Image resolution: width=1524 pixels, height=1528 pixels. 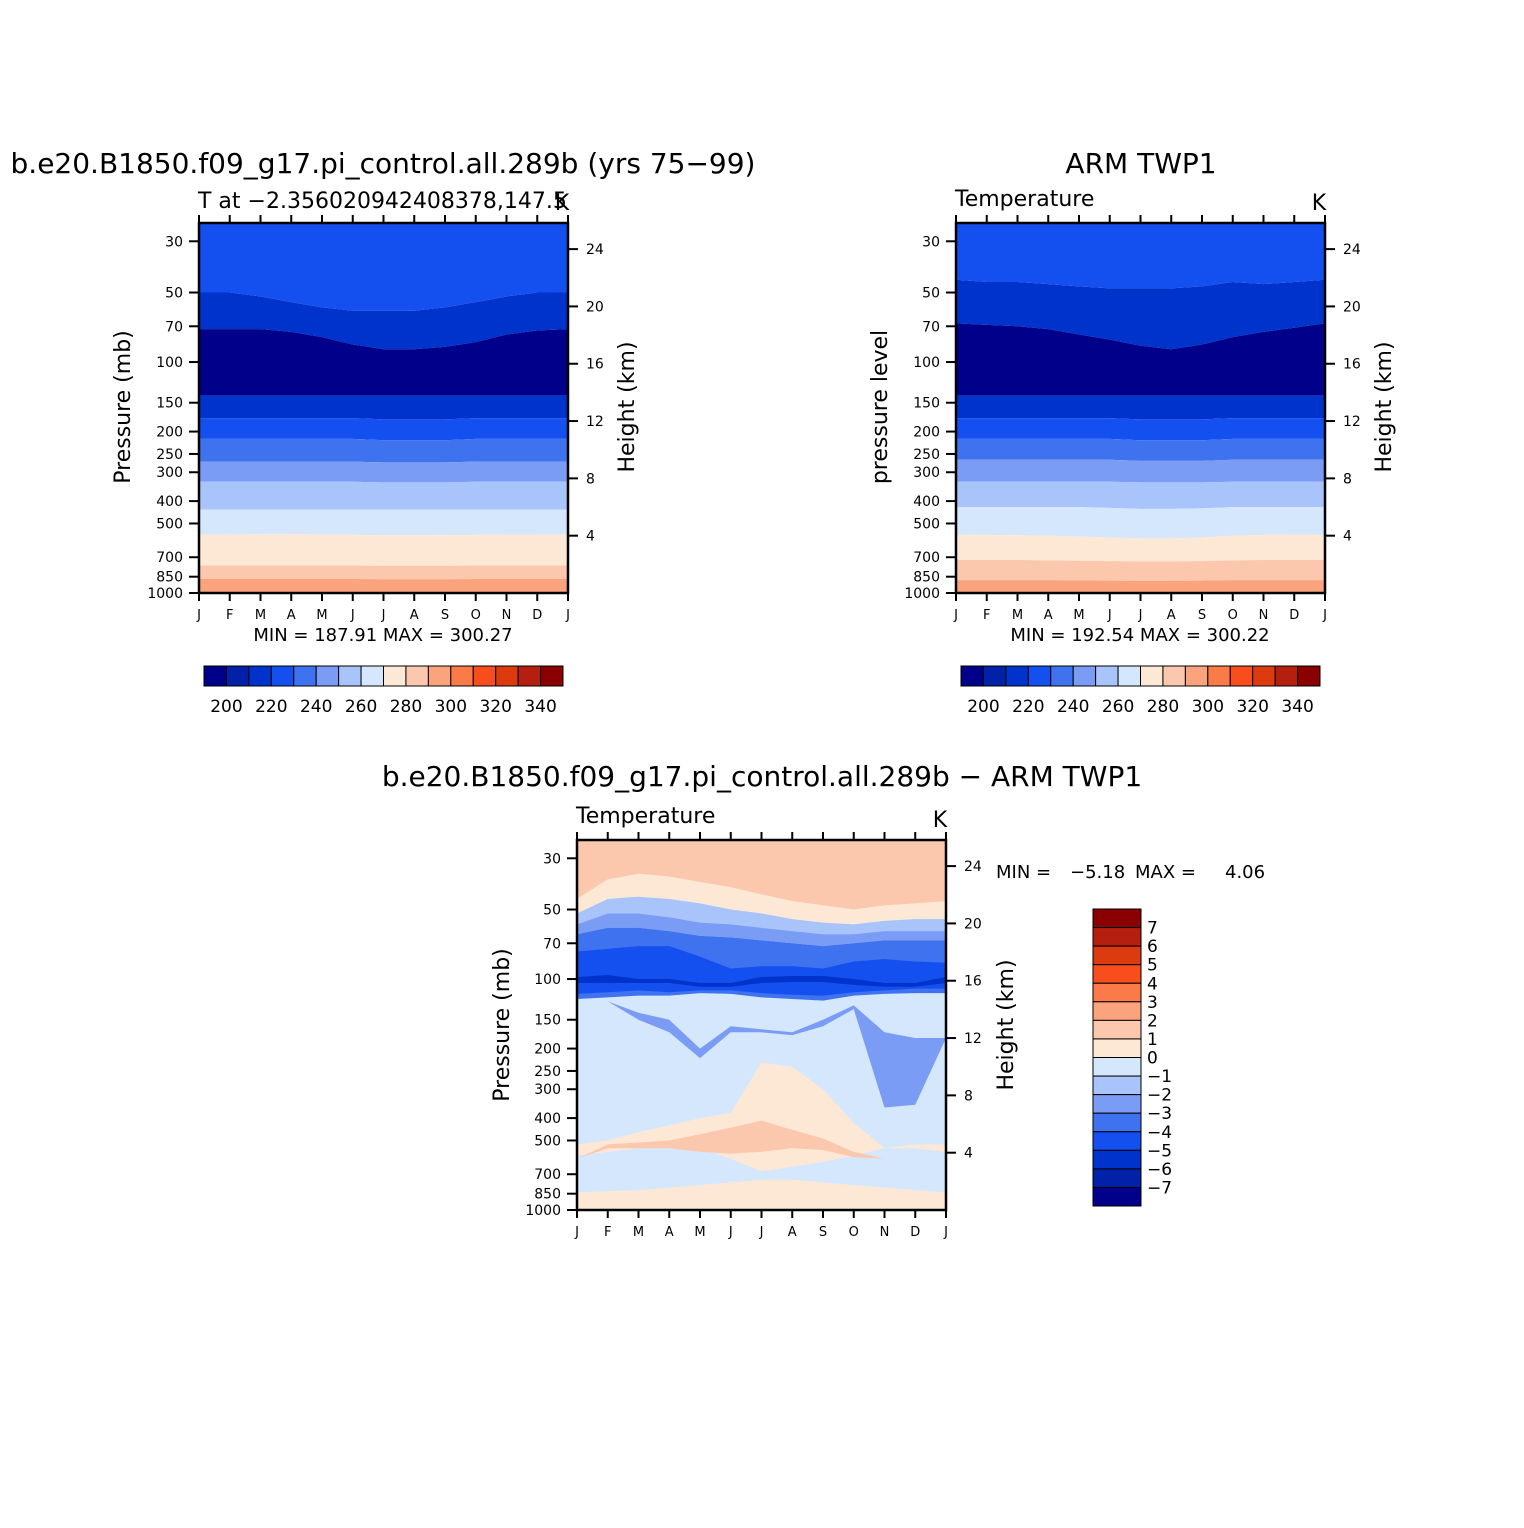 What do you see at coordinates (1023, 872) in the screenshot?
I see `diff-stats-min-label: MIN =` at bounding box center [1023, 872].